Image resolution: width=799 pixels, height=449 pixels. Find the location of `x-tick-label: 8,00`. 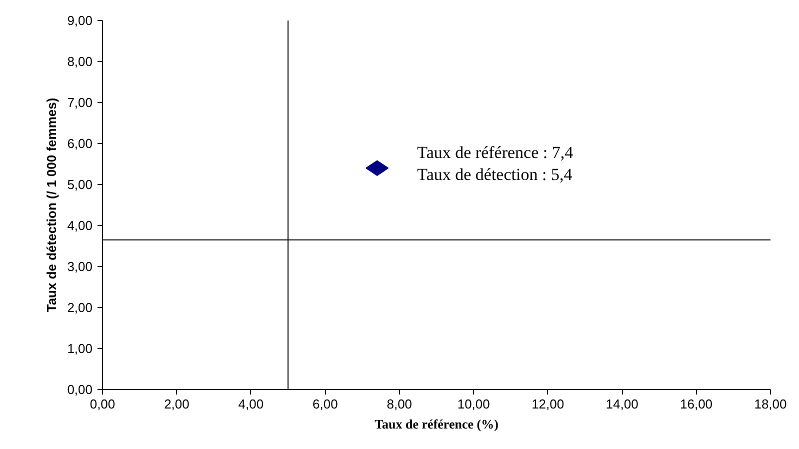

x-tick-label: 8,00 is located at coordinates (399, 404).